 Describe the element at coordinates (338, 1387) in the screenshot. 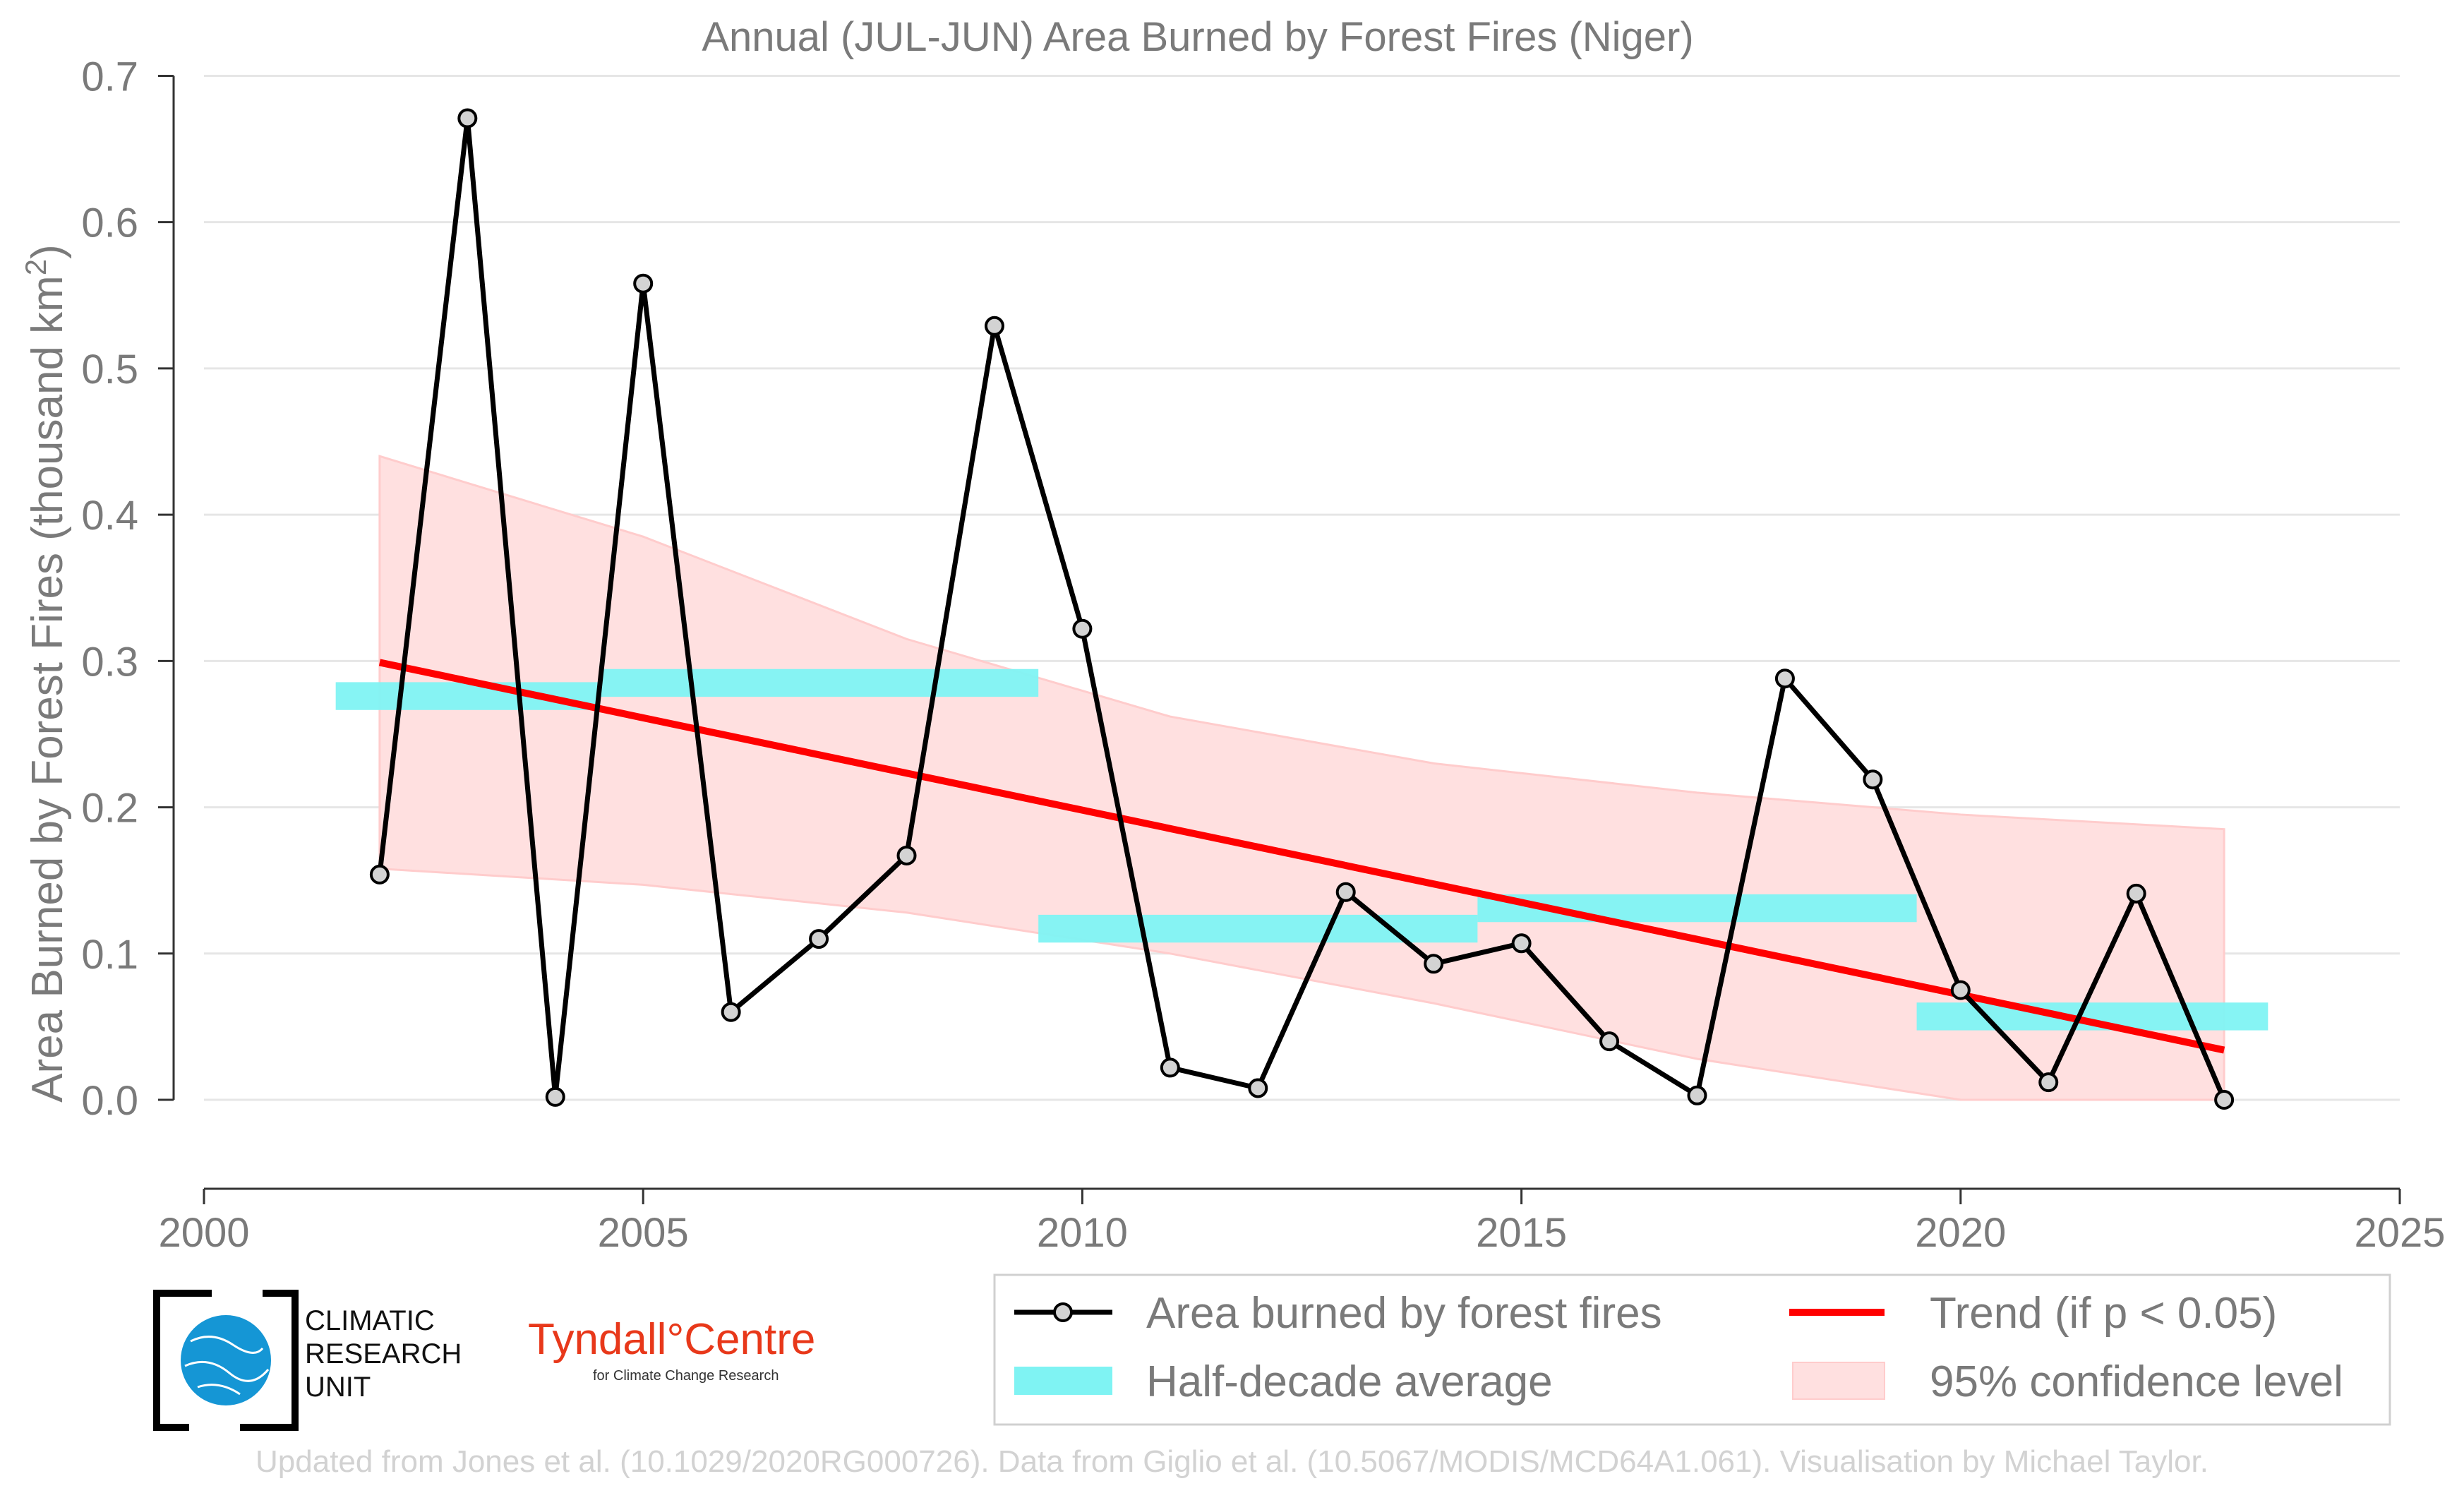

I see `cru-line-3: UNIT` at that location.